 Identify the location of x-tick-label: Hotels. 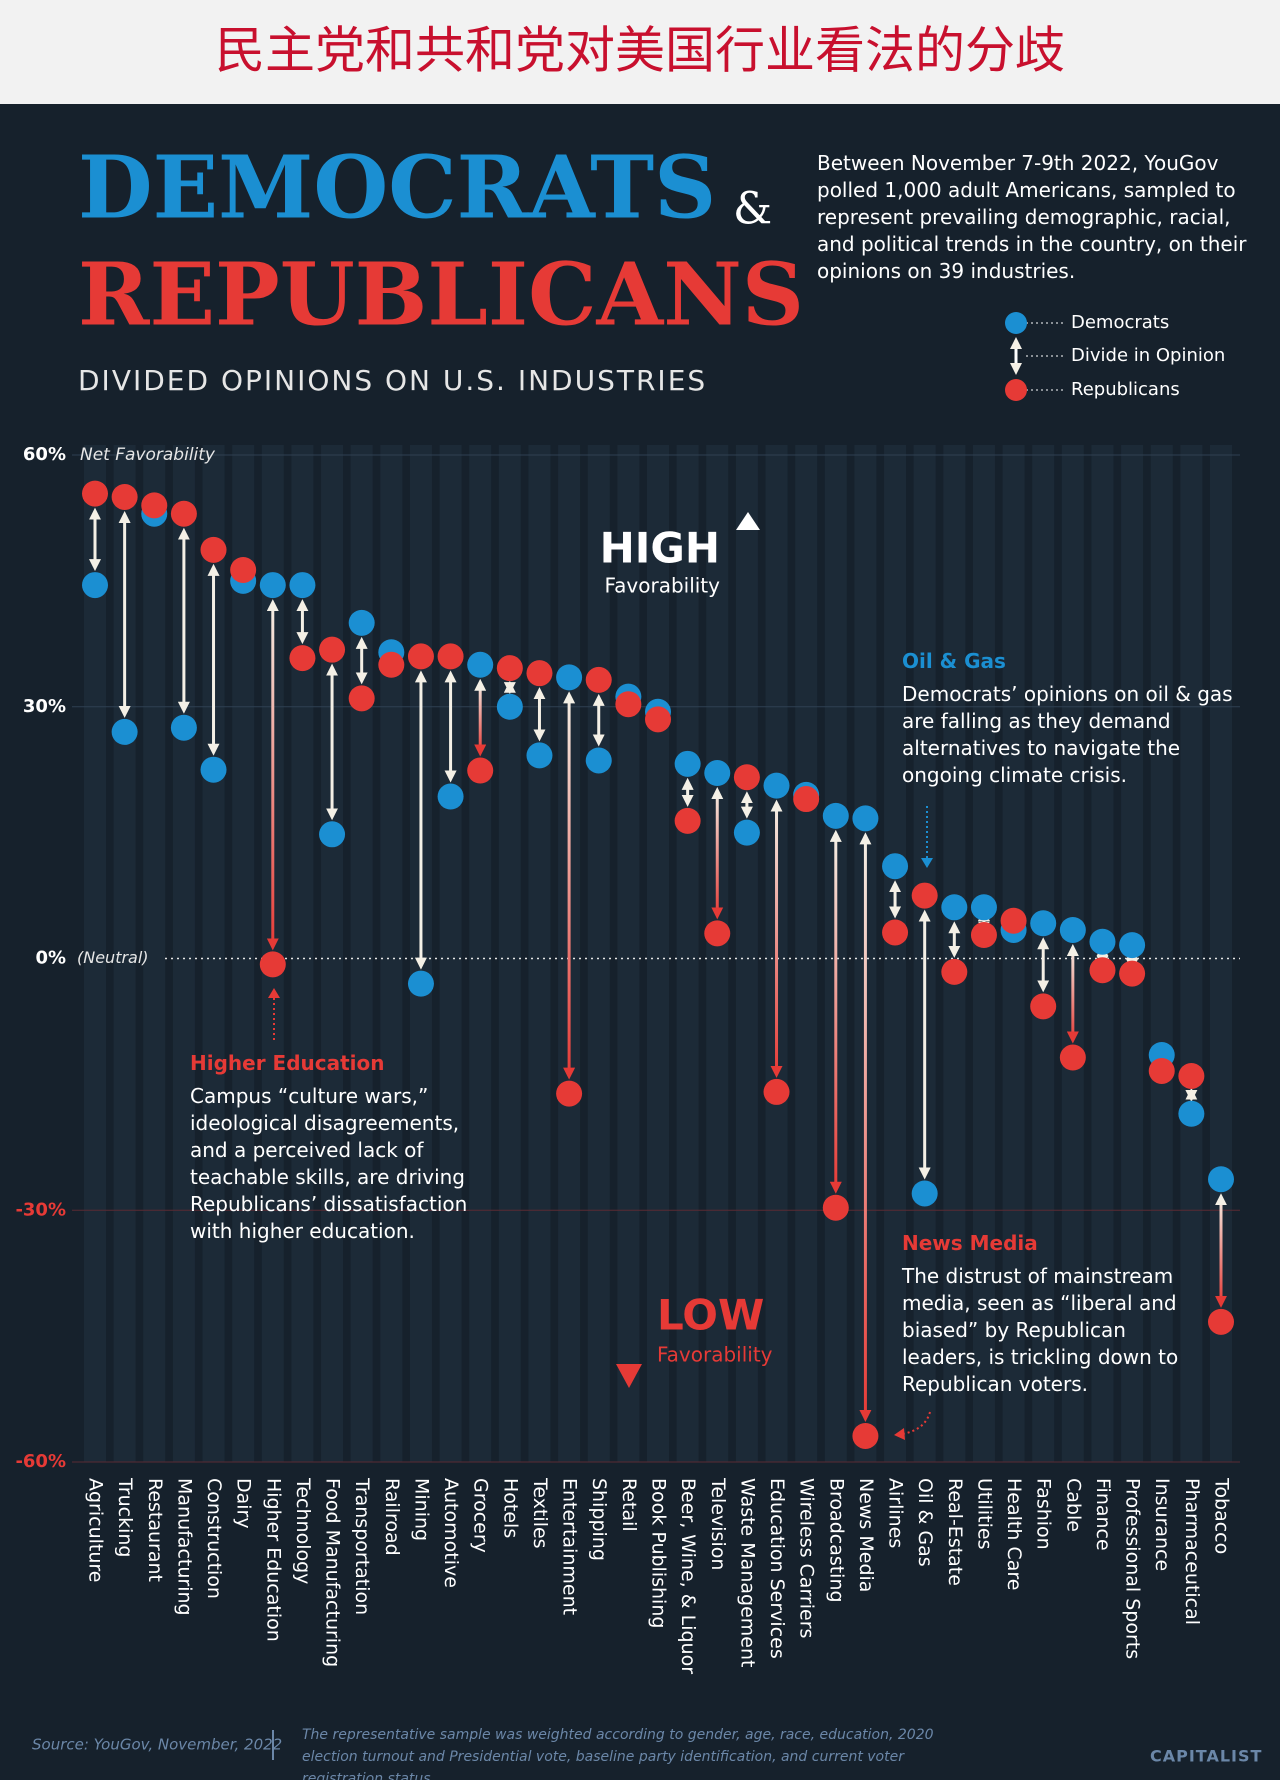
(510, 1508).